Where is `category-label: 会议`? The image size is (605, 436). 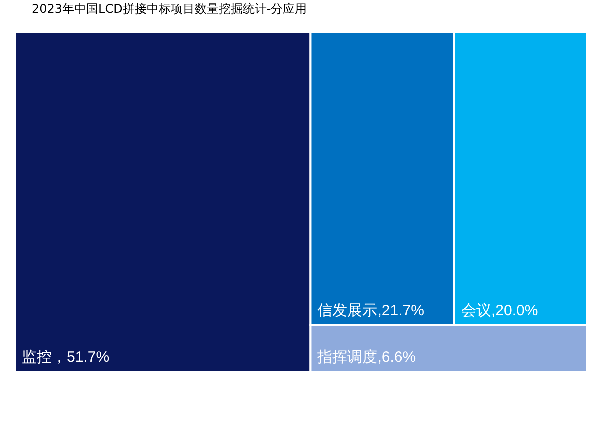
category-label: 会议 is located at coordinates (476, 311).